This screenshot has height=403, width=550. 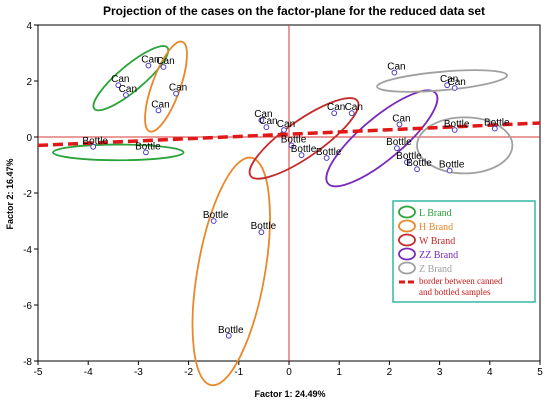 What do you see at coordinates (435, 213) in the screenshot?
I see `legend-entry-label: L Brand` at bounding box center [435, 213].